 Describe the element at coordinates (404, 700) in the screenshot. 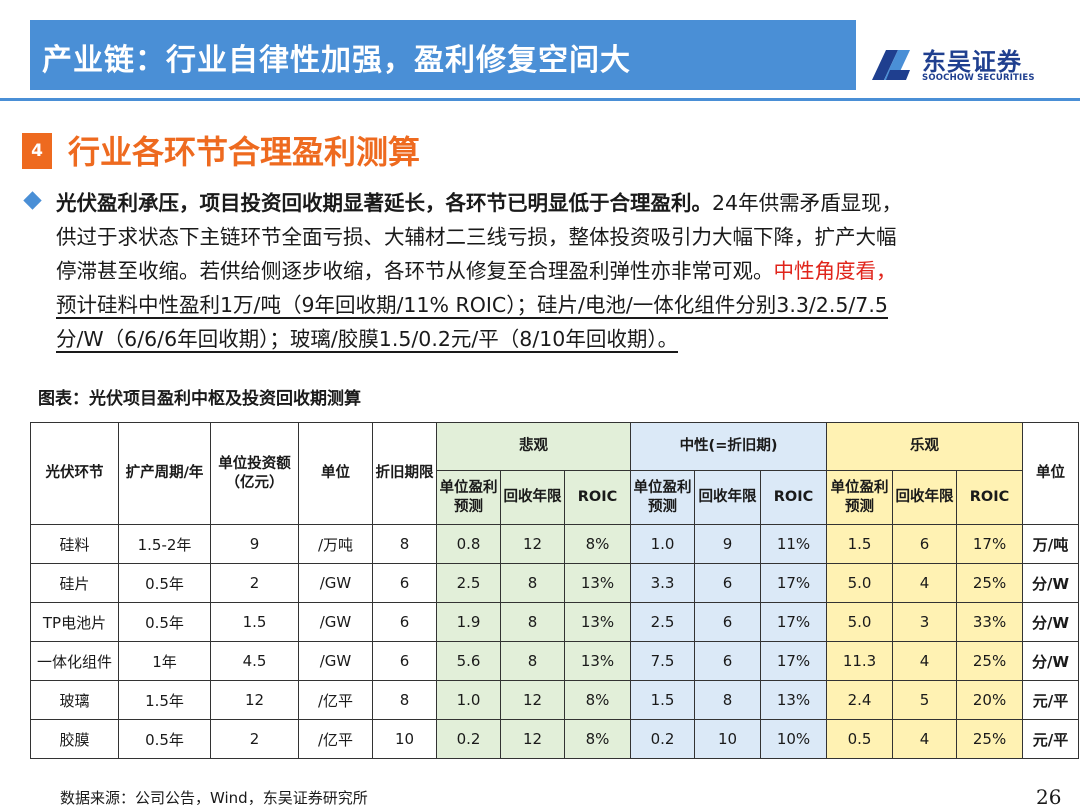

I see `cell-dep: 8` at that location.